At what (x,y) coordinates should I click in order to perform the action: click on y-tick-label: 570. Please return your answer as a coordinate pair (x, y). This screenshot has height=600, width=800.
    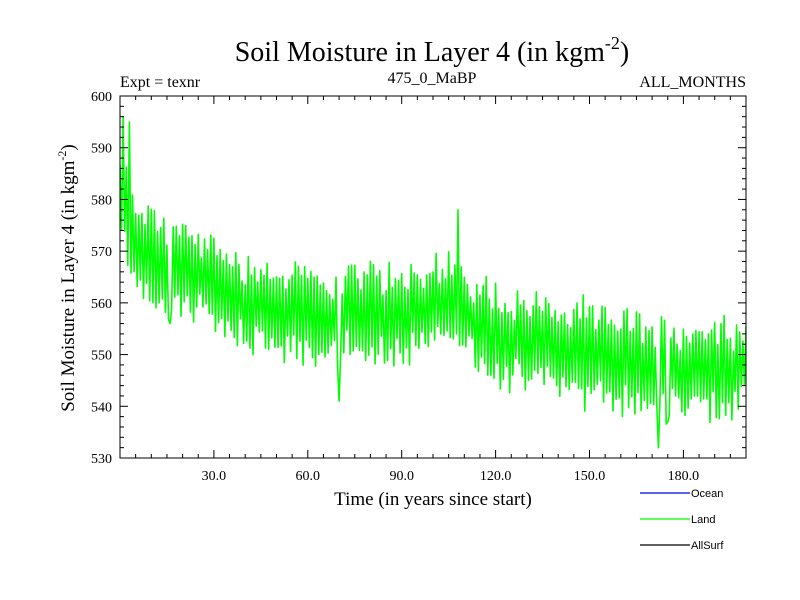
    Looking at the image, I should click on (101, 252).